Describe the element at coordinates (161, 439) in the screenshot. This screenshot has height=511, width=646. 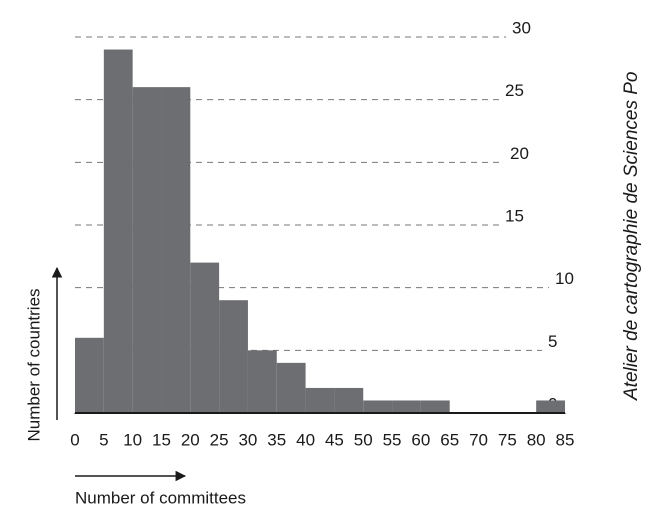
I see `x-tick-label: 15` at that location.